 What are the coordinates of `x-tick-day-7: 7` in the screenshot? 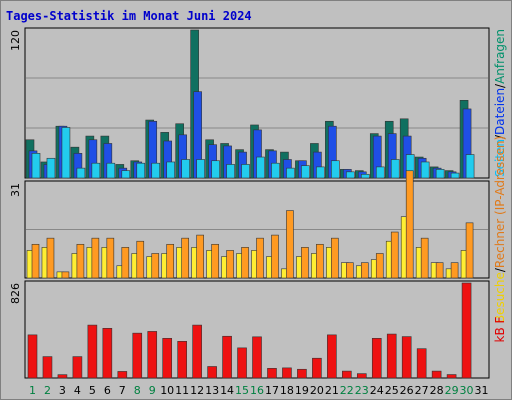 It's located at (122, 390).